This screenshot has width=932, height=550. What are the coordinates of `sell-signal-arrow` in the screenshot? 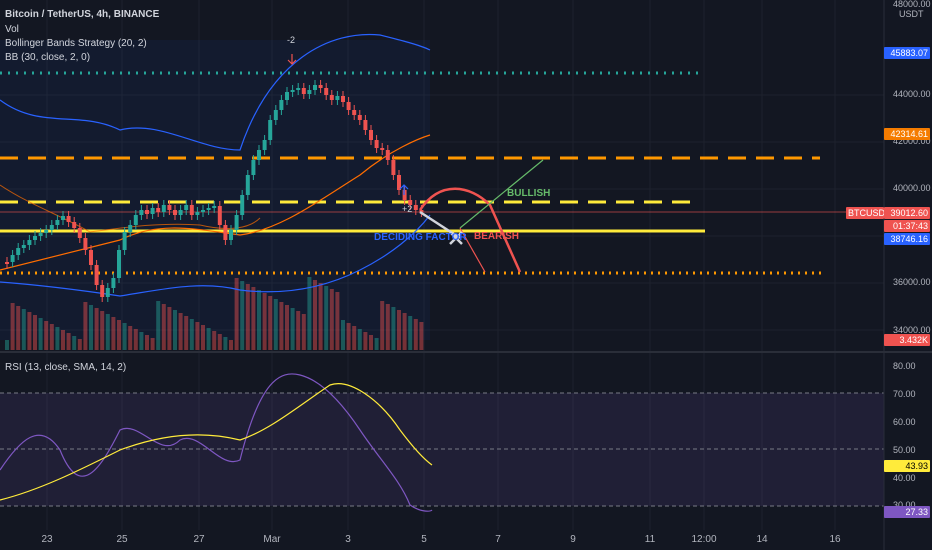 It's located at (292, 59).